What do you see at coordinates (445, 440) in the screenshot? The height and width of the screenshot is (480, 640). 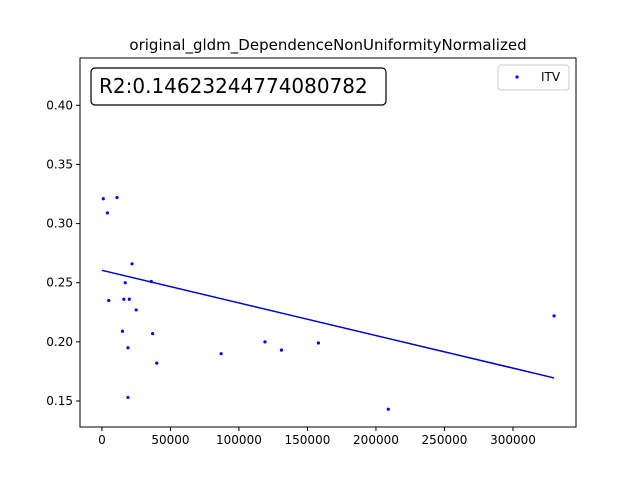 I see `x-tick-label: 250000` at bounding box center [445, 440].